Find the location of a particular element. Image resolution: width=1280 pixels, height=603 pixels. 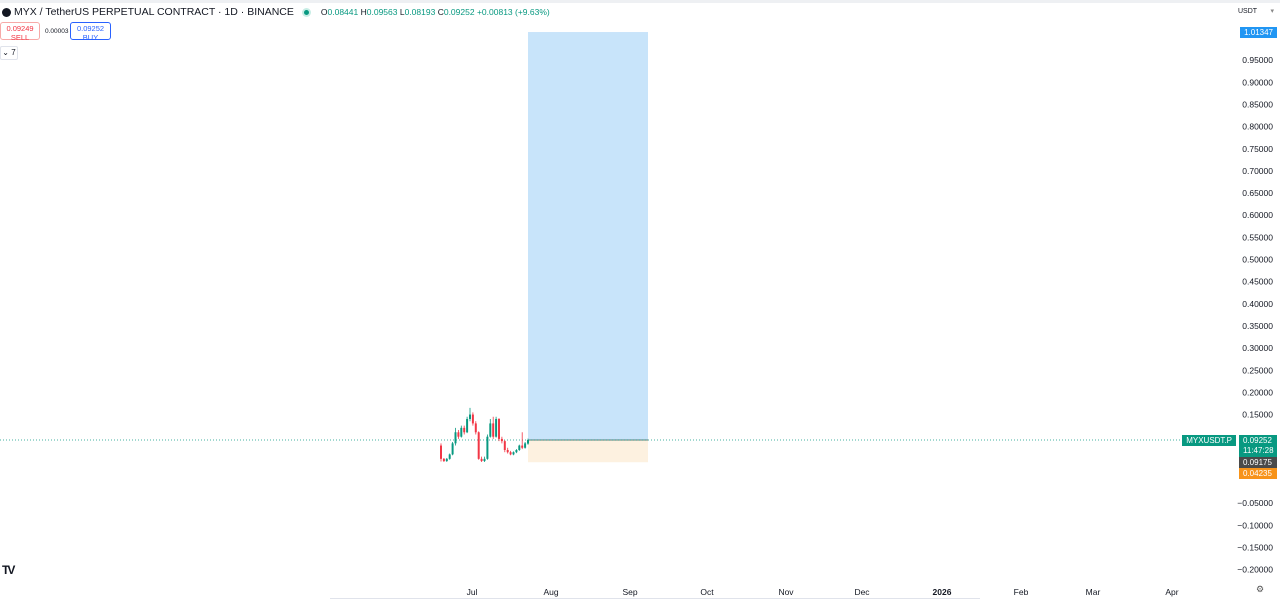

market-open-status-icon is located at coordinates (306, 12).